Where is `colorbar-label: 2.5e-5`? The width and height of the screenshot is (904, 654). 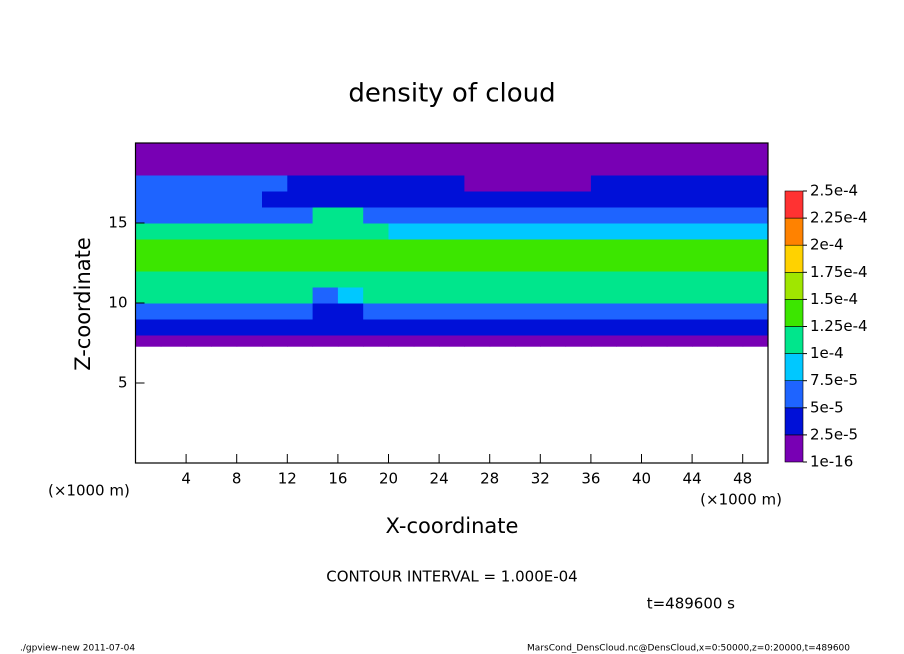 colorbar-label: 2.5e-5 is located at coordinates (834, 434).